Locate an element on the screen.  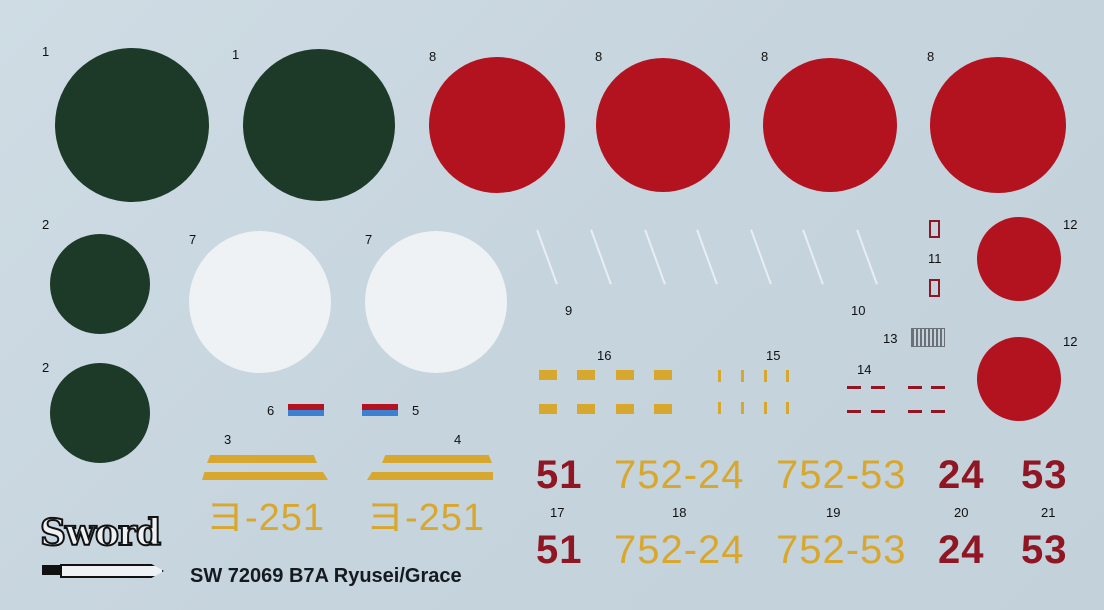
label-4: 4 is located at coordinates (458, 439).